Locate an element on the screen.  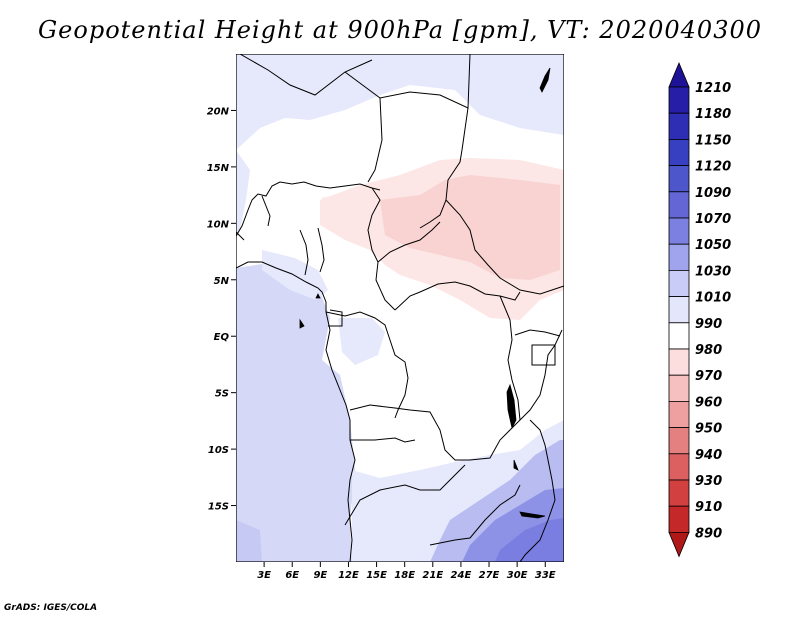
x-tick-label: 33E is located at coordinates (545, 575).